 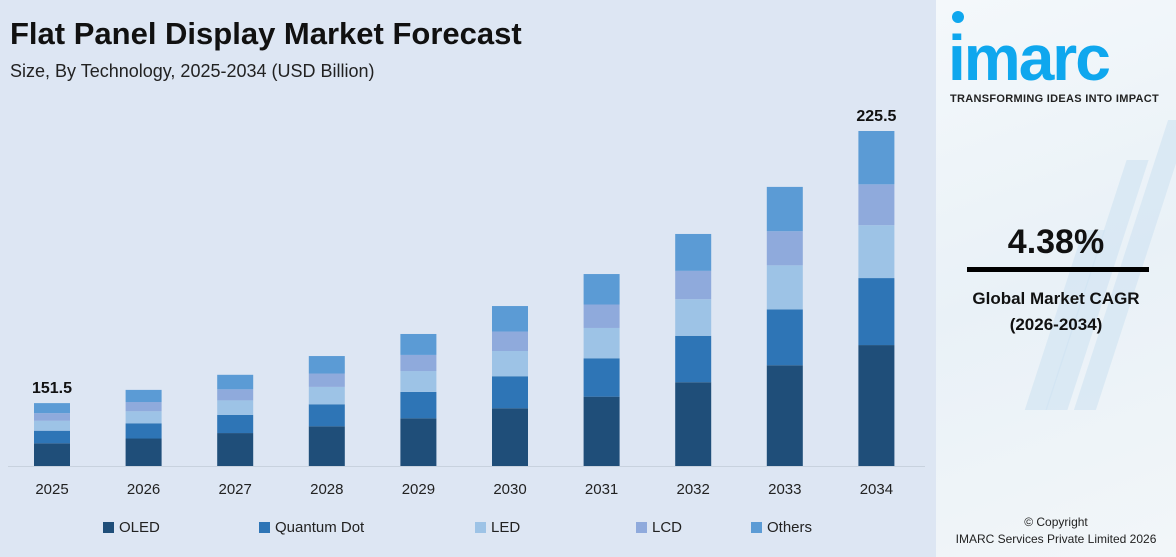 What do you see at coordinates (601, 431) in the screenshot?
I see `bar-segment-oled-2031` at bounding box center [601, 431].